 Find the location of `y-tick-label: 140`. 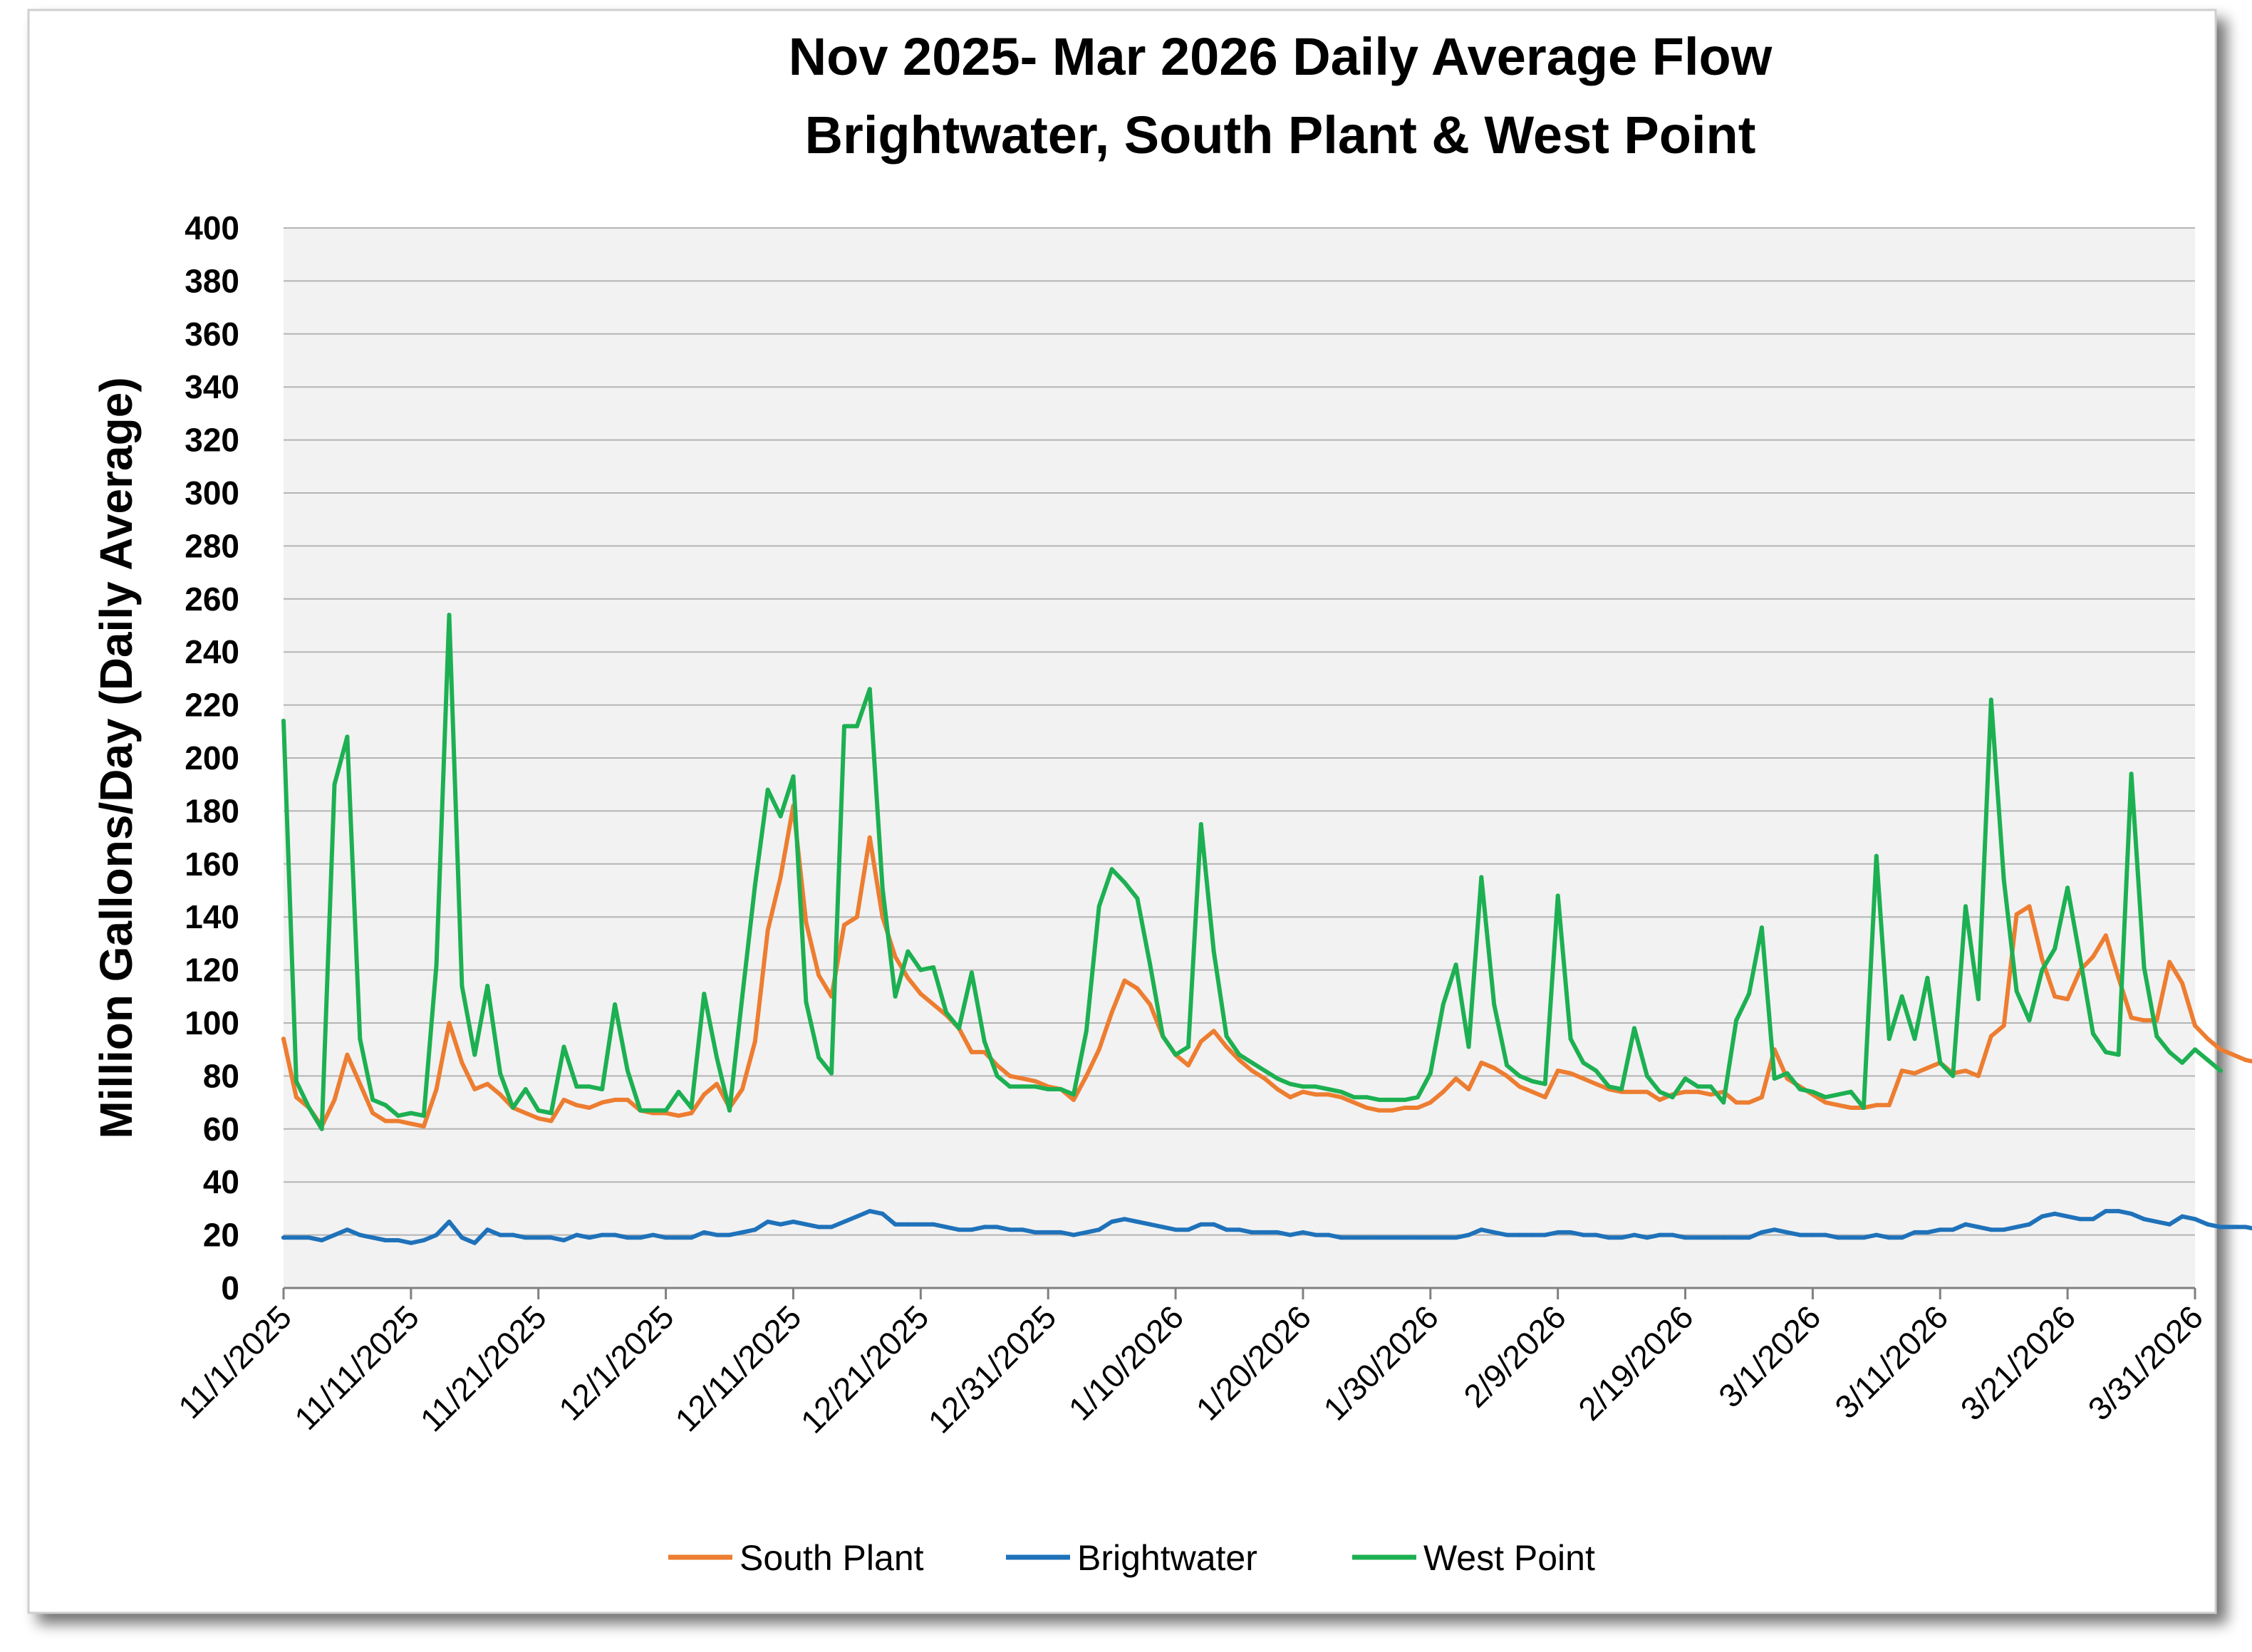

y-tick-label: 140 is located at coordinates (212, 916).